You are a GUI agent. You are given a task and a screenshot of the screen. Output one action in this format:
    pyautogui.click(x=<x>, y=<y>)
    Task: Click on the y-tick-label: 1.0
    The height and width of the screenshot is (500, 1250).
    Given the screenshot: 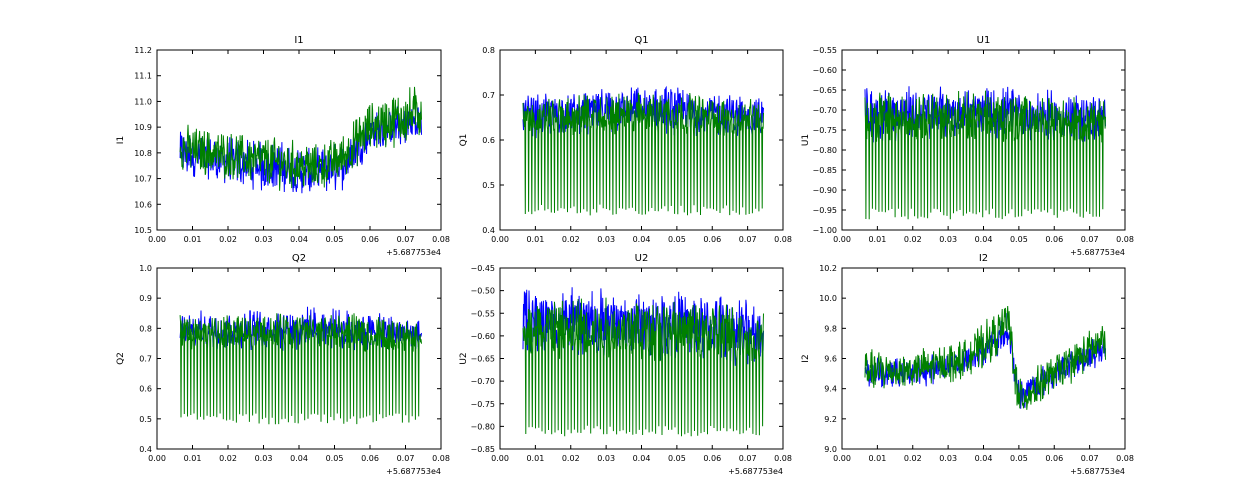 What is the action you would take?
    pyautogui.click(x=145, y=268)
    